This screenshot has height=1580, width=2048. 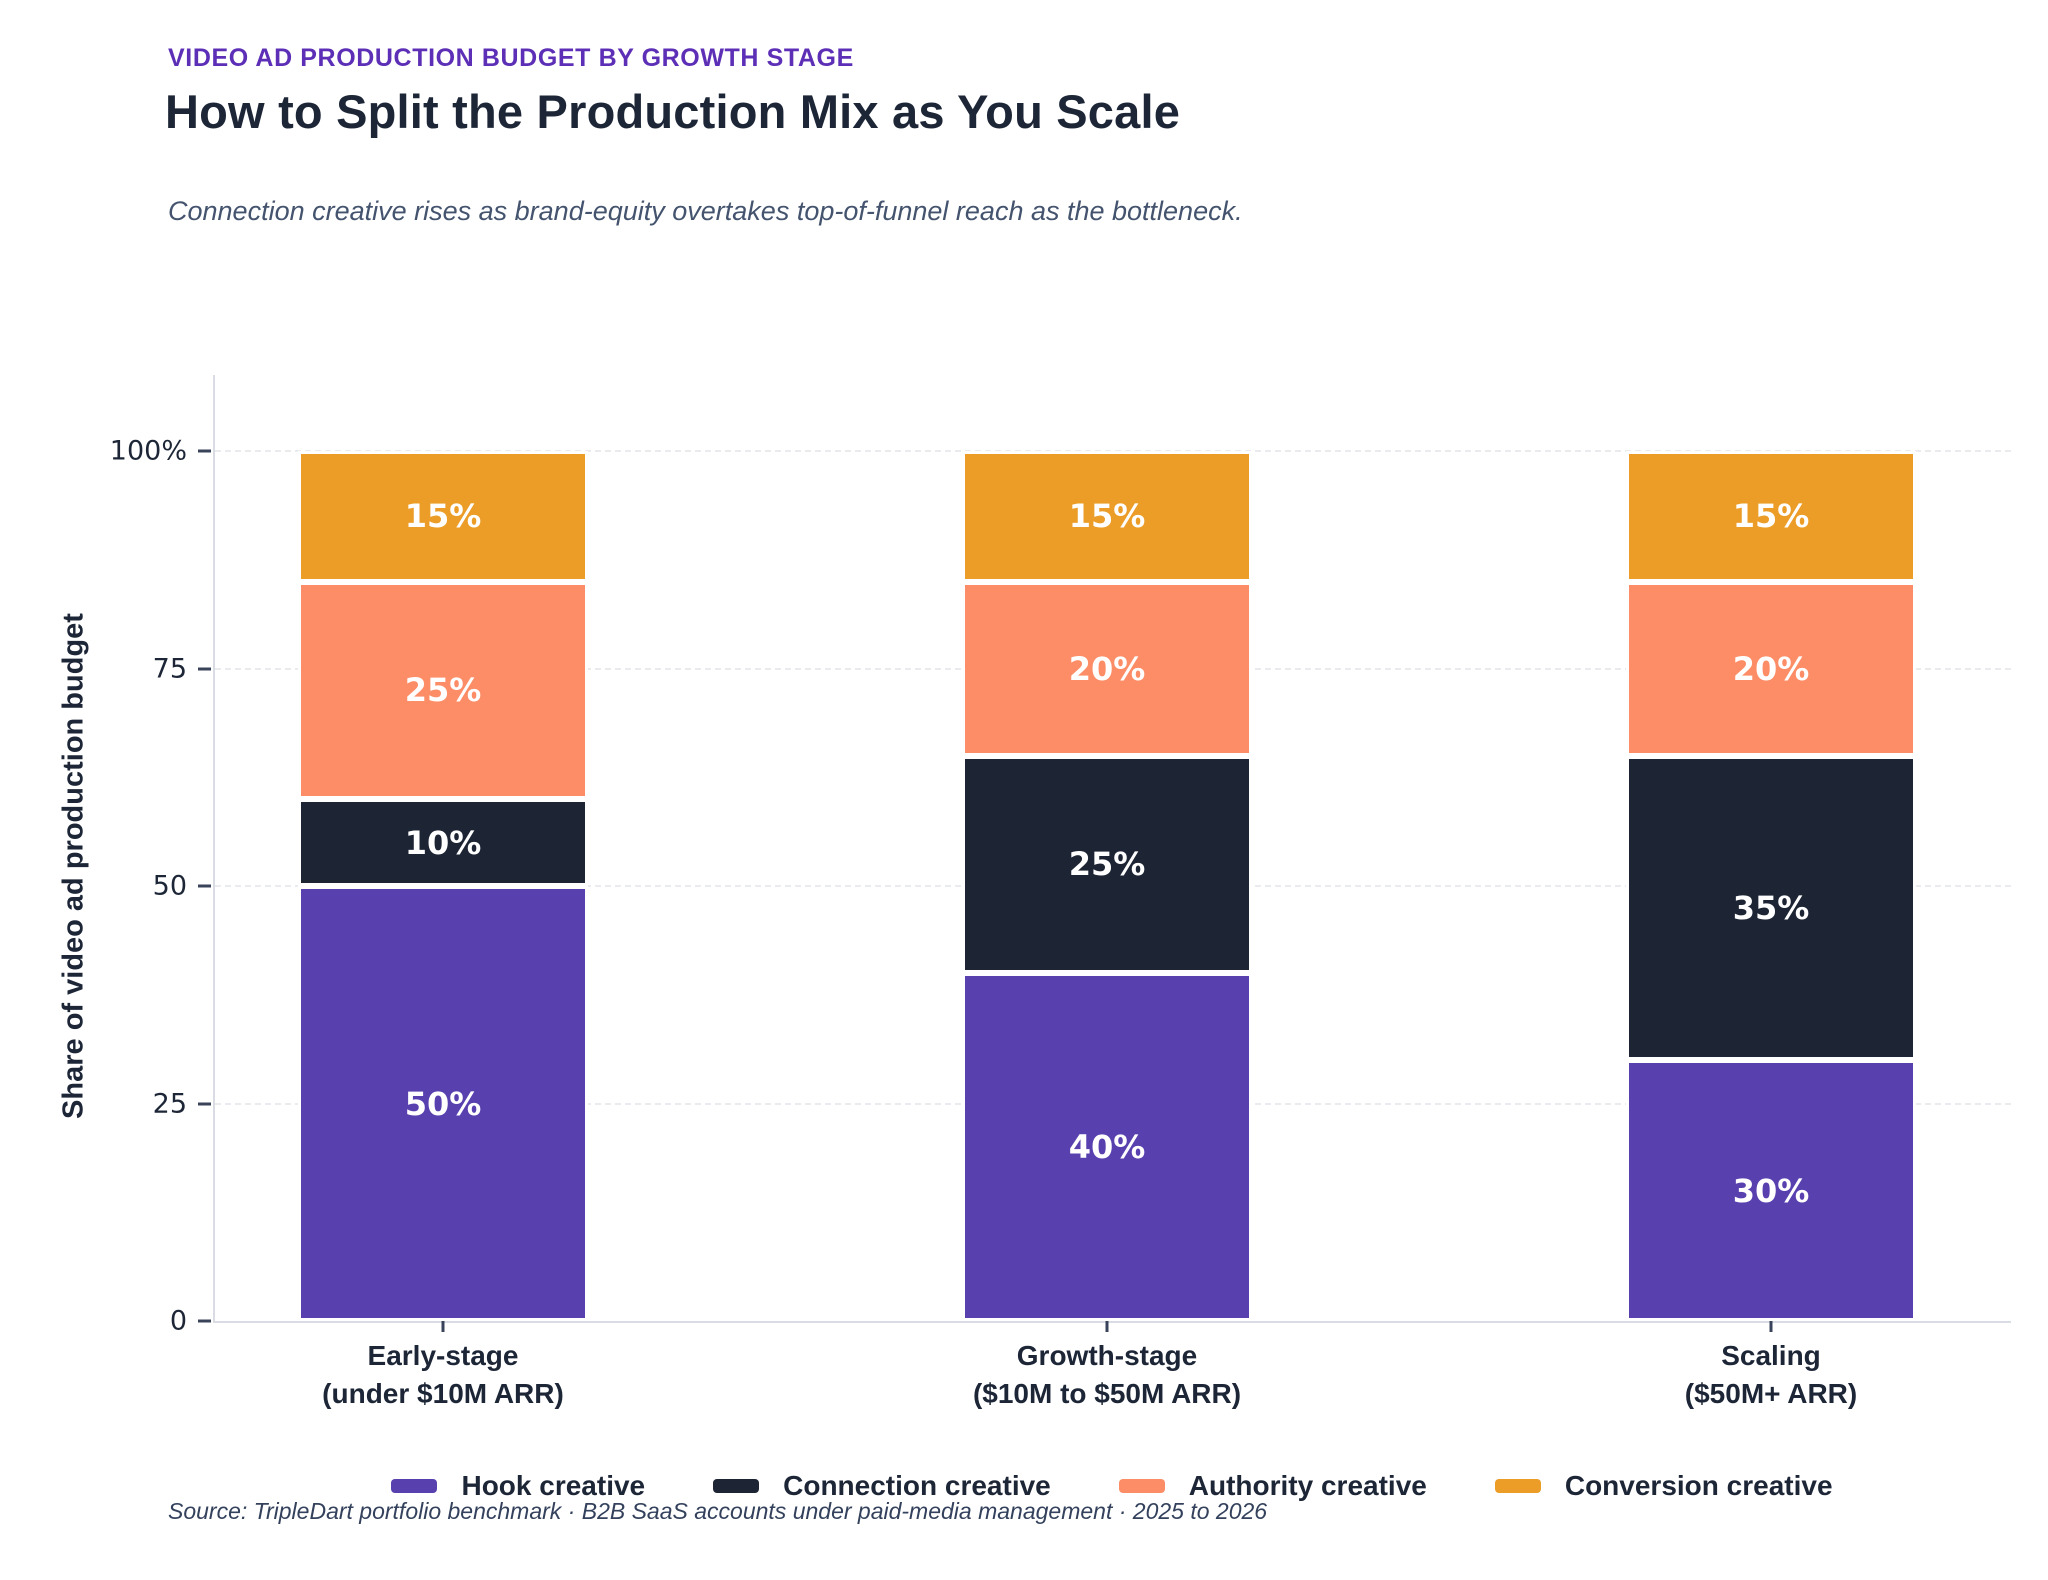 I want to click on legend-item: Hook creative, so click(x=518, y=1486).